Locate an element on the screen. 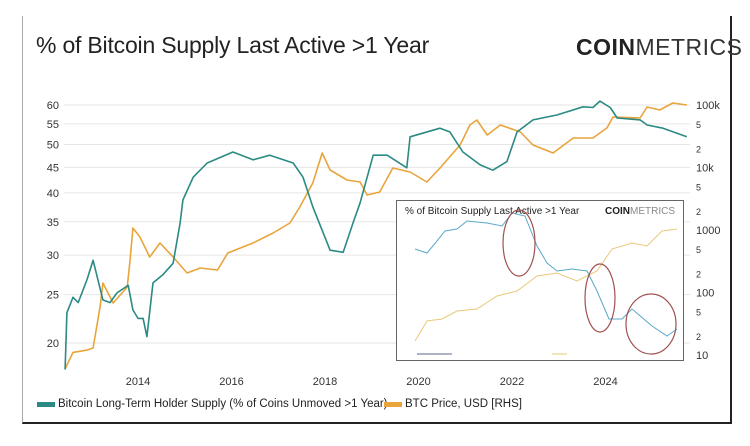 The width and height of the screenshot is (750, 446). y-left-tick-label: 45 is located at coordinates (53, 168).